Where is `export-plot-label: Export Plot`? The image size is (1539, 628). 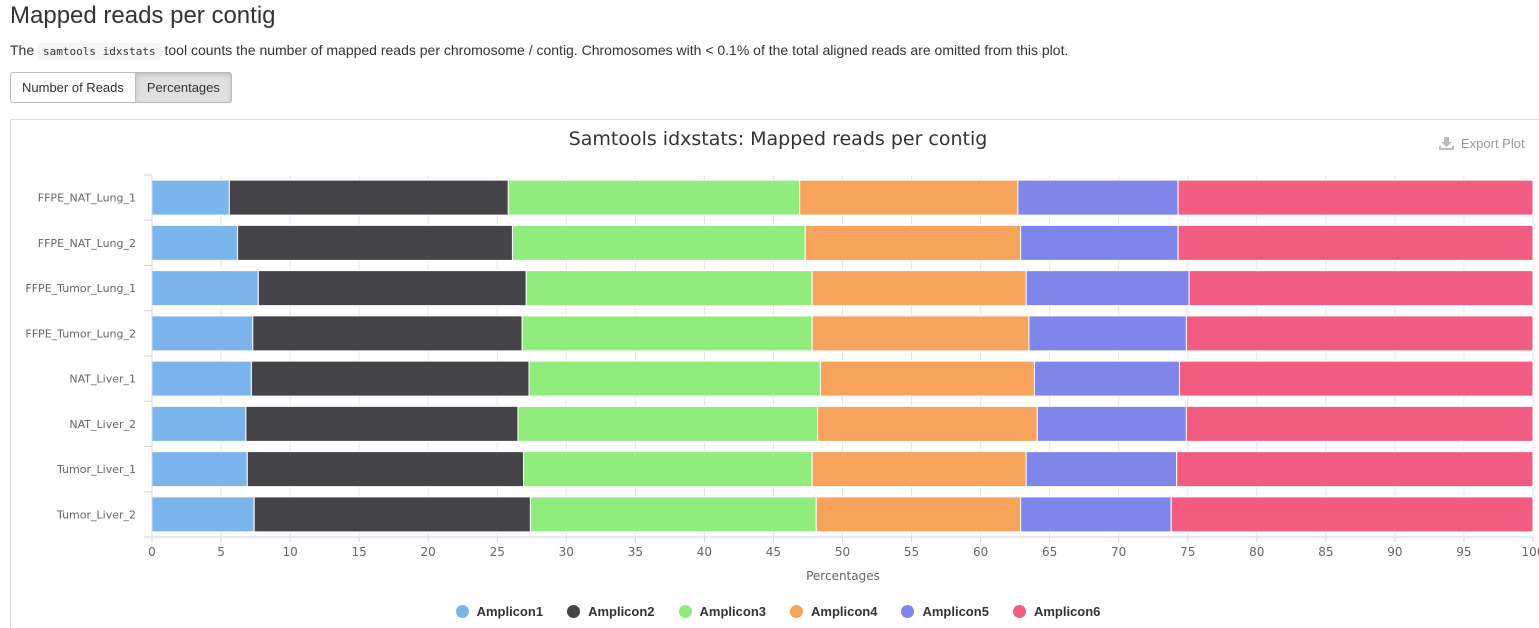
export-plot-label: Export Plot is located at coordinates (1493, 143).